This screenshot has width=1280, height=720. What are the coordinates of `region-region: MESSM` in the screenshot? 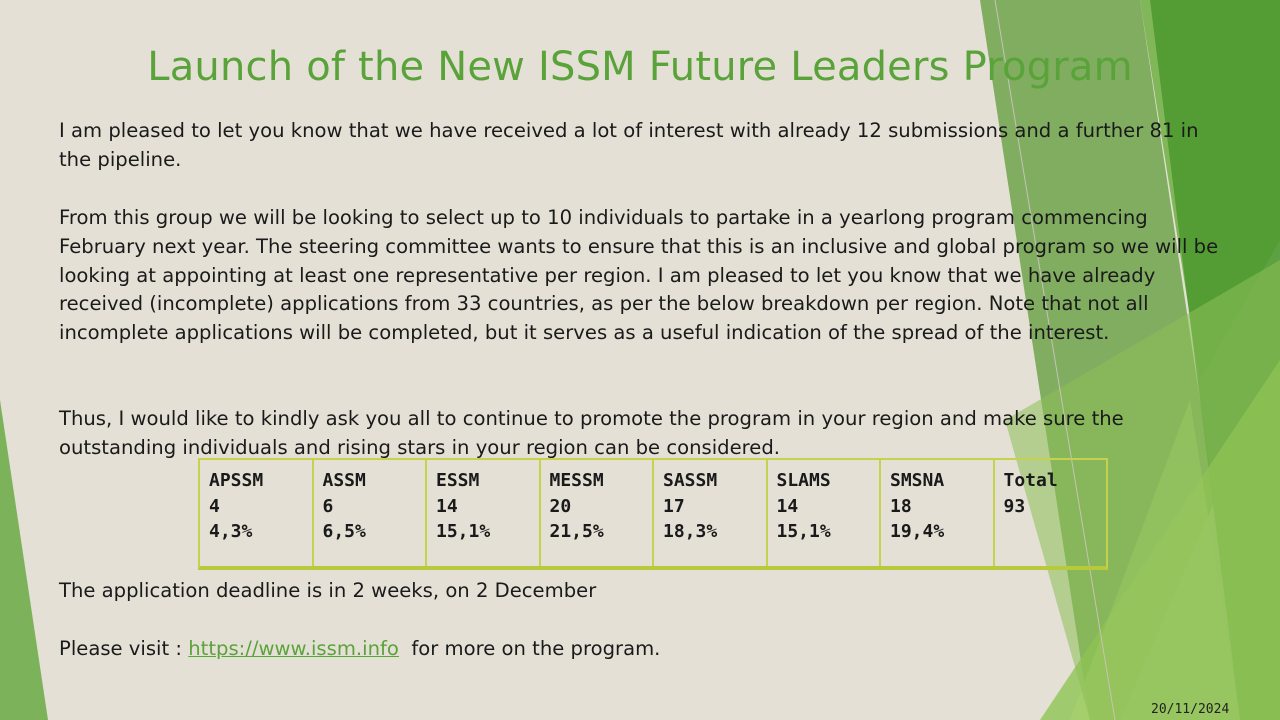 It's located at (576, 480).